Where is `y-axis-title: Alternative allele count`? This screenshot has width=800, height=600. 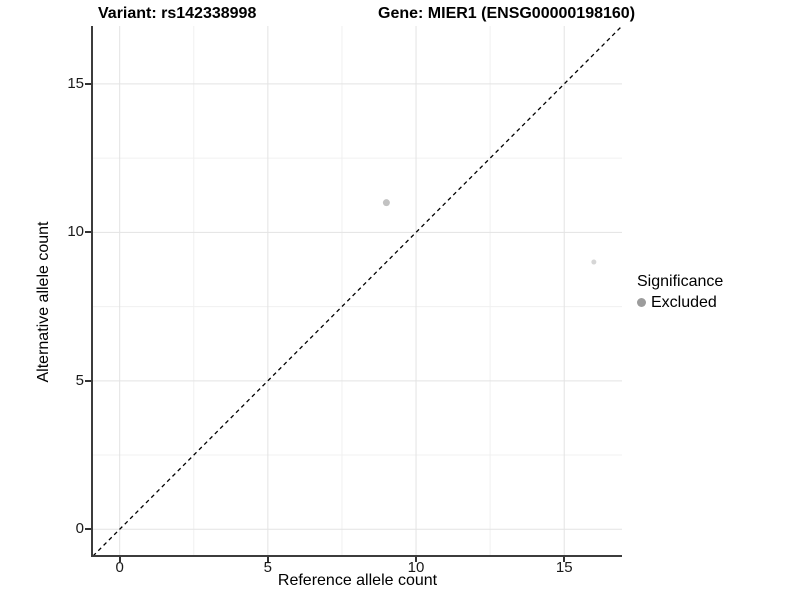
y-axis-title: Alternative allele count is located at coordinates (43, 302).